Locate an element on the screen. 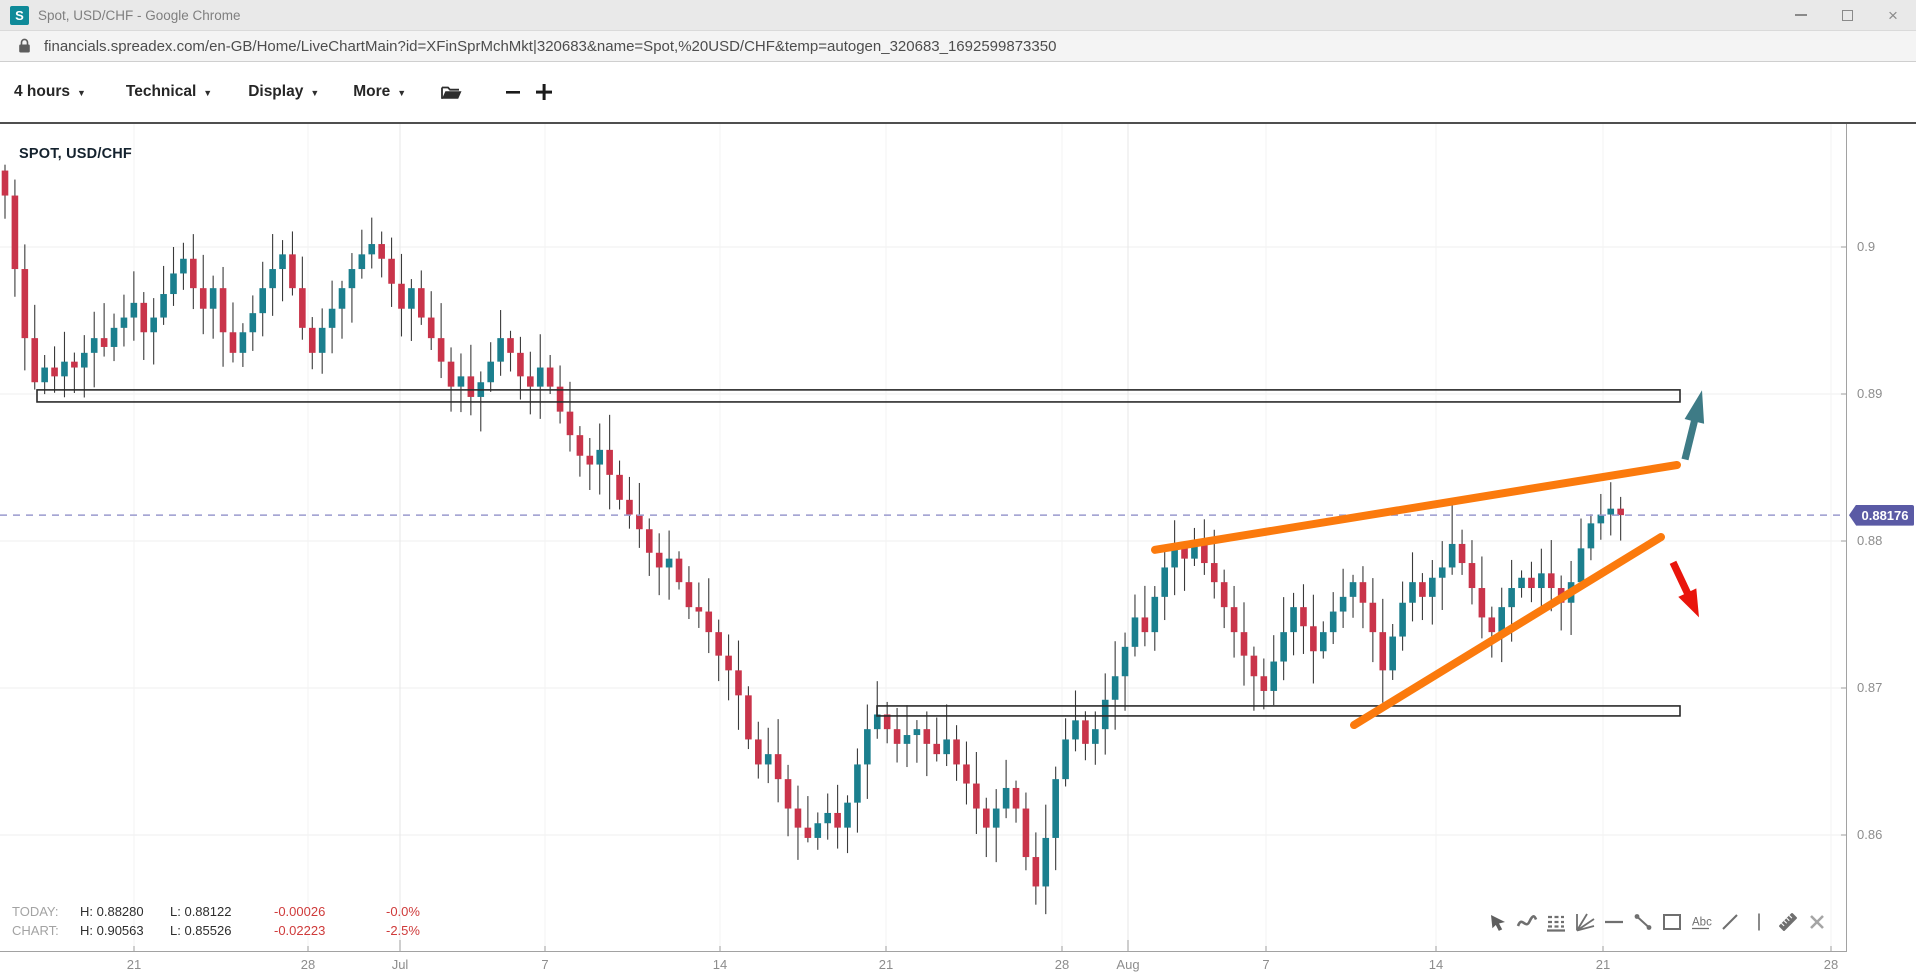 The width and height of the screenshot is (1916, 976). trend-segment-tool is located at coordinates (1643, 922).